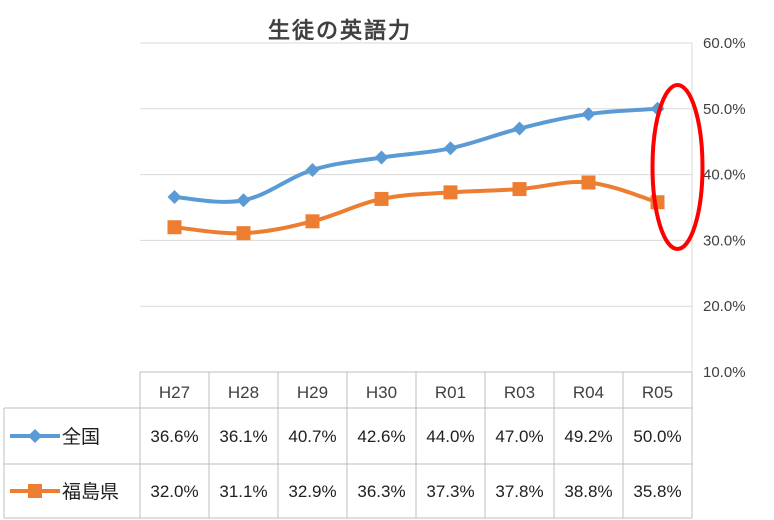 This screenshot has height=520, width=774. Describe the element at coordinates (174, 392) in the screenshot. I see `x-tick-label: H27` at that location.